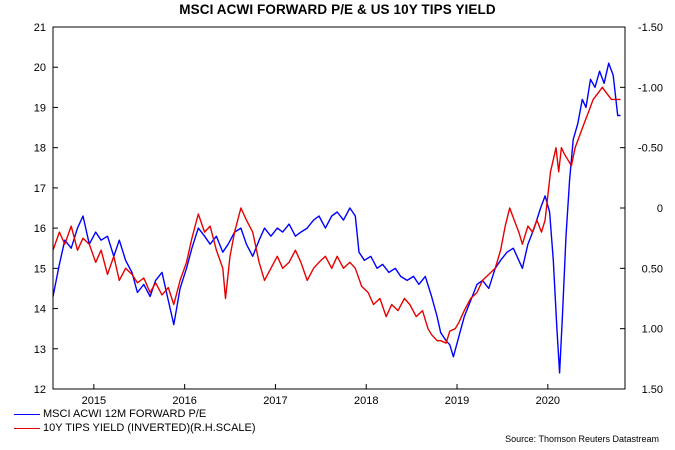 Image resolution: width=675 pixels, height=450 pixels. Describe the element at coordinates (457, 401) in the screenshot. I see `x-tick-label: 2019` at that location.